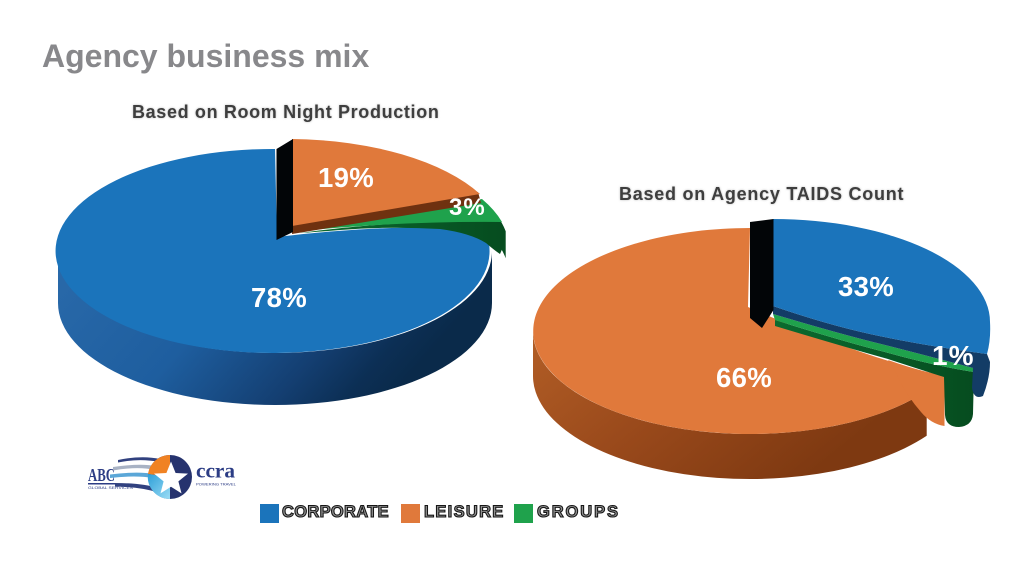 The height and width of the screenshot is (576, 1024). What do you see at coordinates (216, 471) in the screenshot?
I see `svg-text: ccra` at bounding box center [216, 471].